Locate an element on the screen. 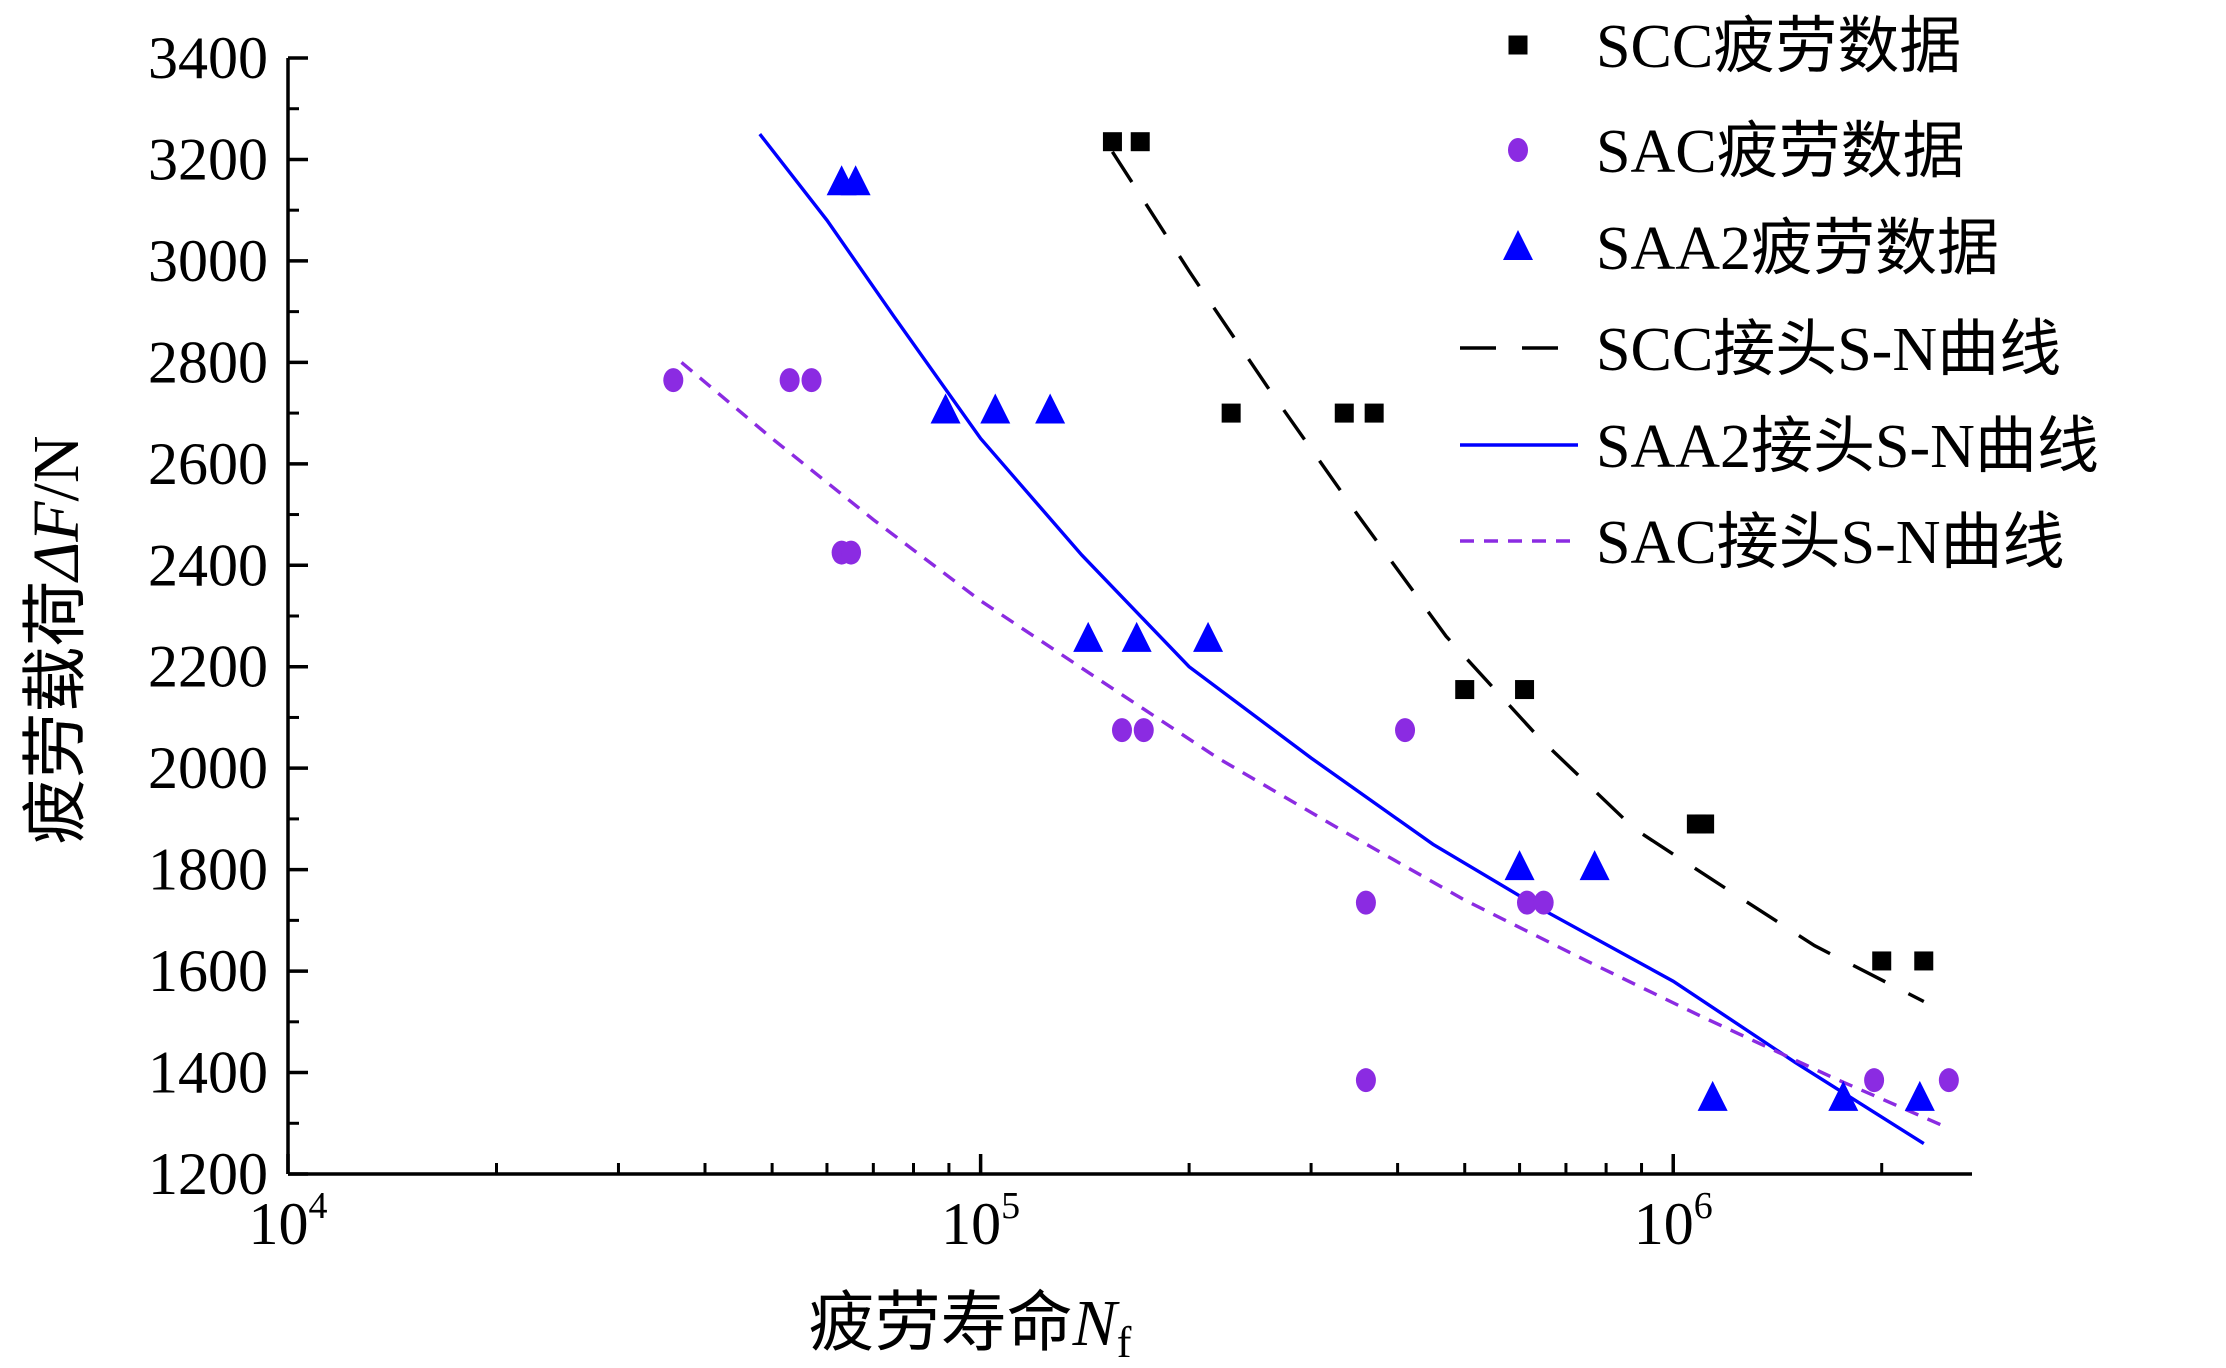 This screenshot has width=2226, height=1368. x-axis-title-main: 疲劳寿命 is located at coordinates (941, 1323).